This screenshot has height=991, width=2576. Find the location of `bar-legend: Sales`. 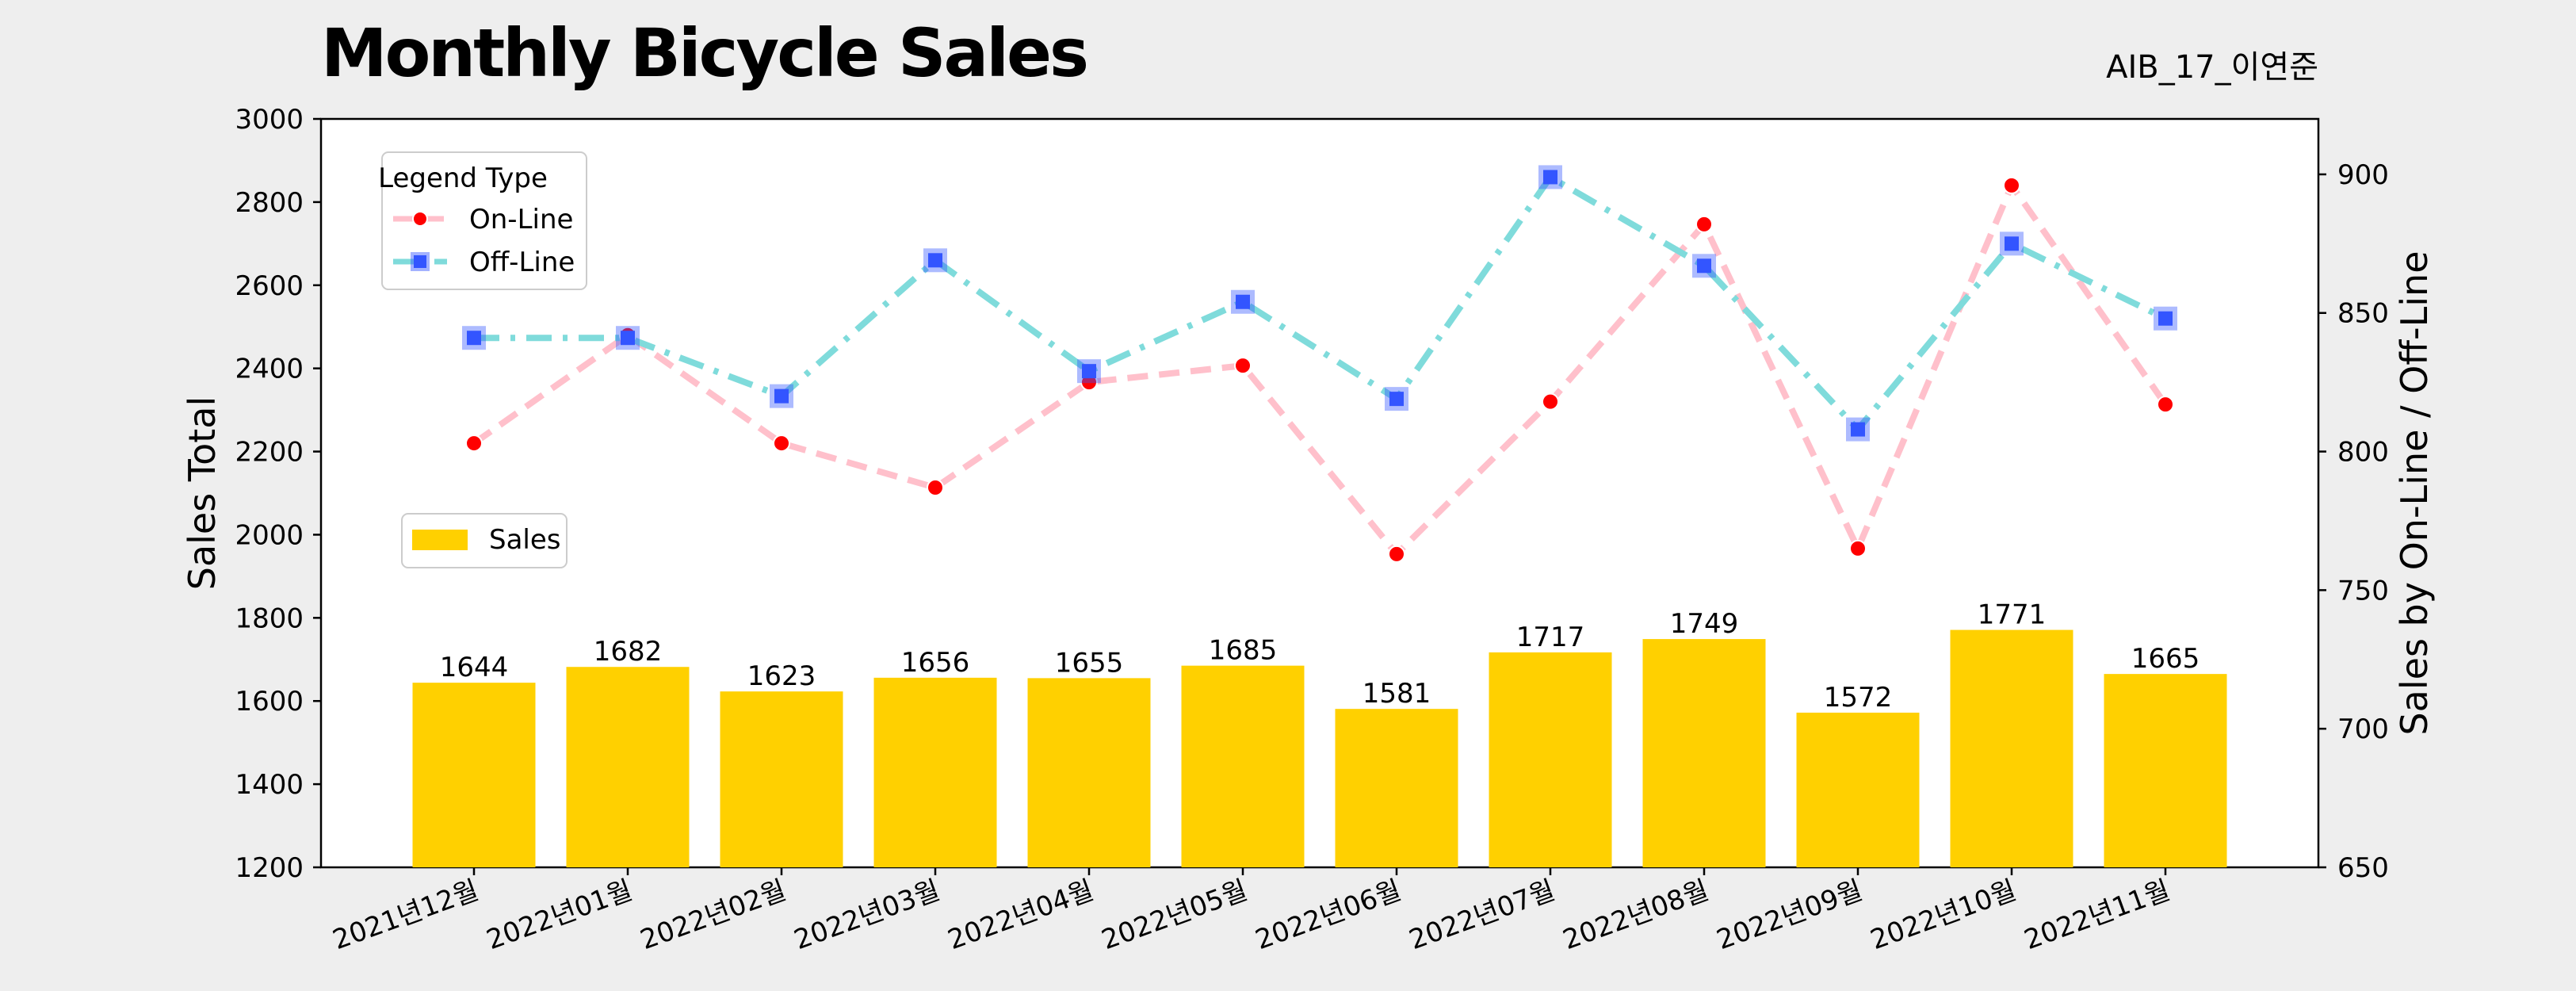

bar-legend: Sales is located at coordinates (484, 540).